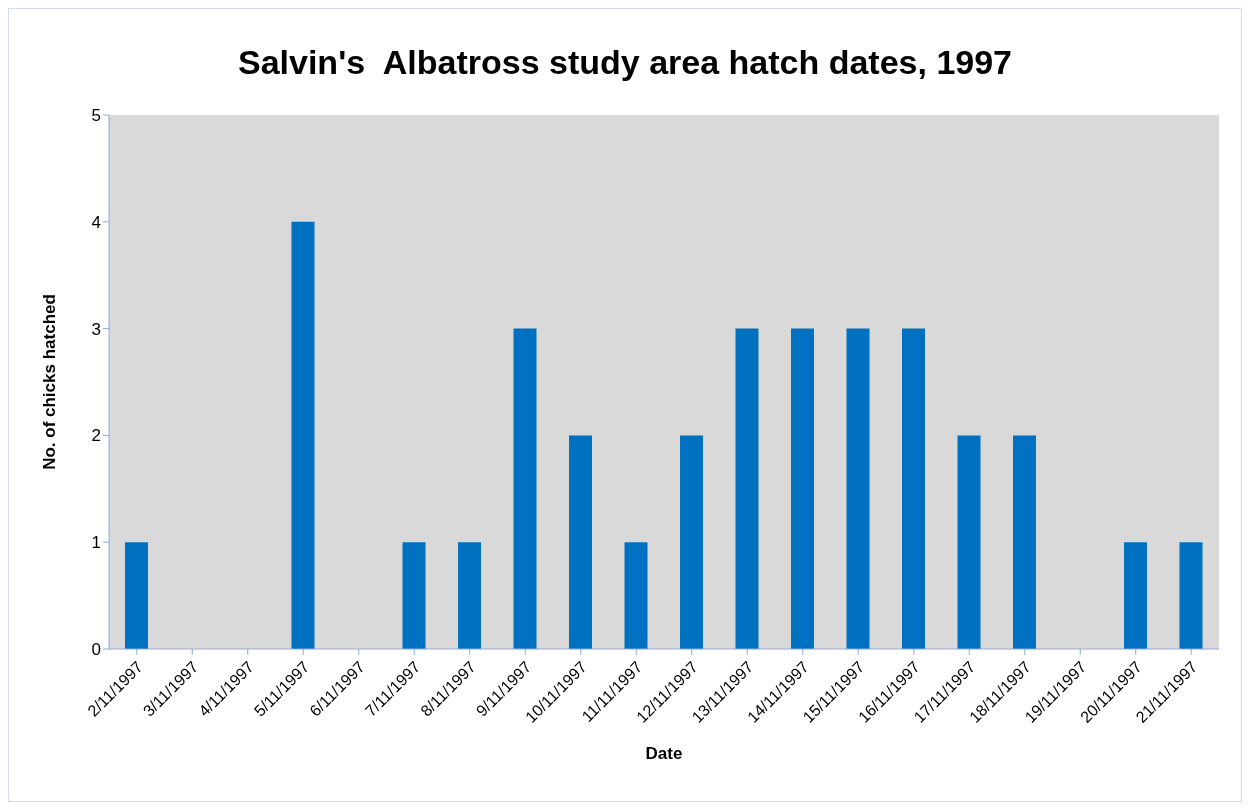 The width and height of the screenshot is (1250, 810). Describe the element at coordinates (96, 543) in the screenshot. I see `y-tick-label: 1` at that location.